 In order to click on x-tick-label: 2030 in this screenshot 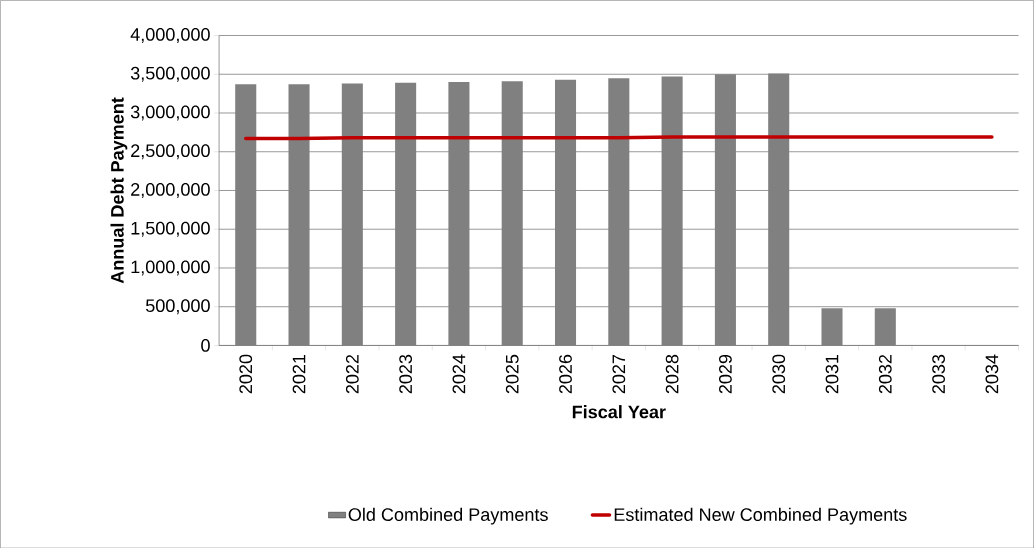, I will do `click(779, 374)`.